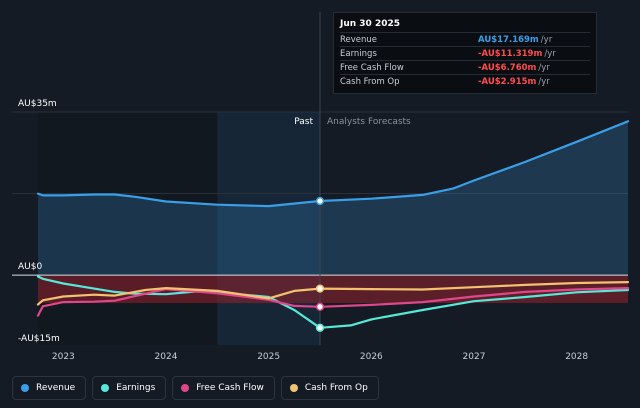 The height and width of the screenshot is (408, 640). Describe the element at coordinates (507, 67) in the screenshot. I see `tooltip-value: -AU$6.760m` at that location.